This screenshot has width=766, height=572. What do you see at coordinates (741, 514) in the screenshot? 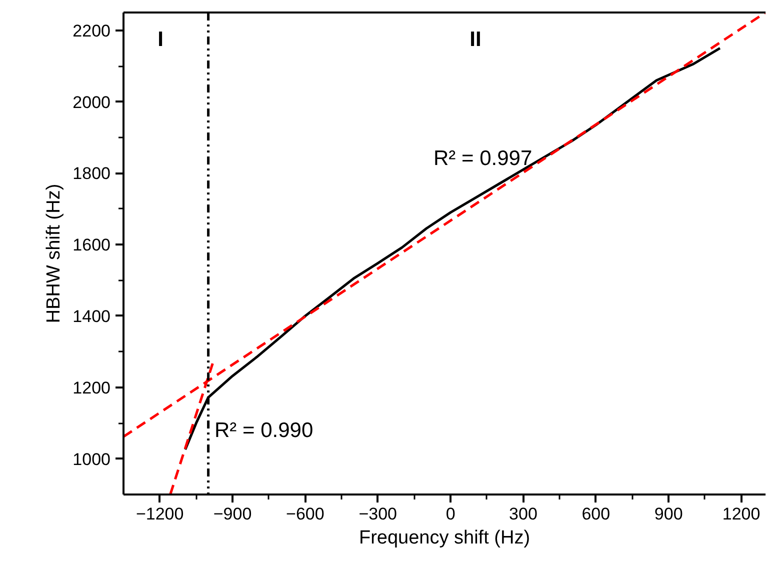
I see `x-tick-label: 1200` at bounding box center [741, 514].